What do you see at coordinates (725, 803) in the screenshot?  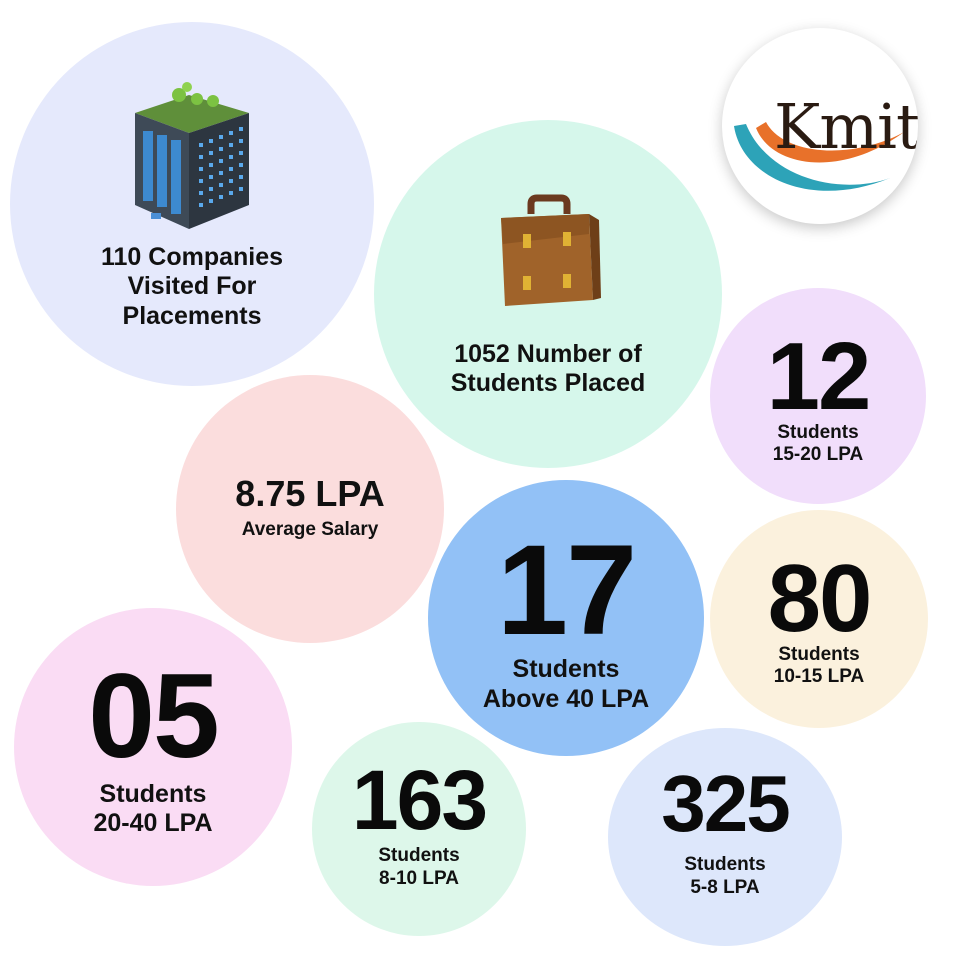 I see `band-5-8-count: 325` at bounding box center [725, 803].